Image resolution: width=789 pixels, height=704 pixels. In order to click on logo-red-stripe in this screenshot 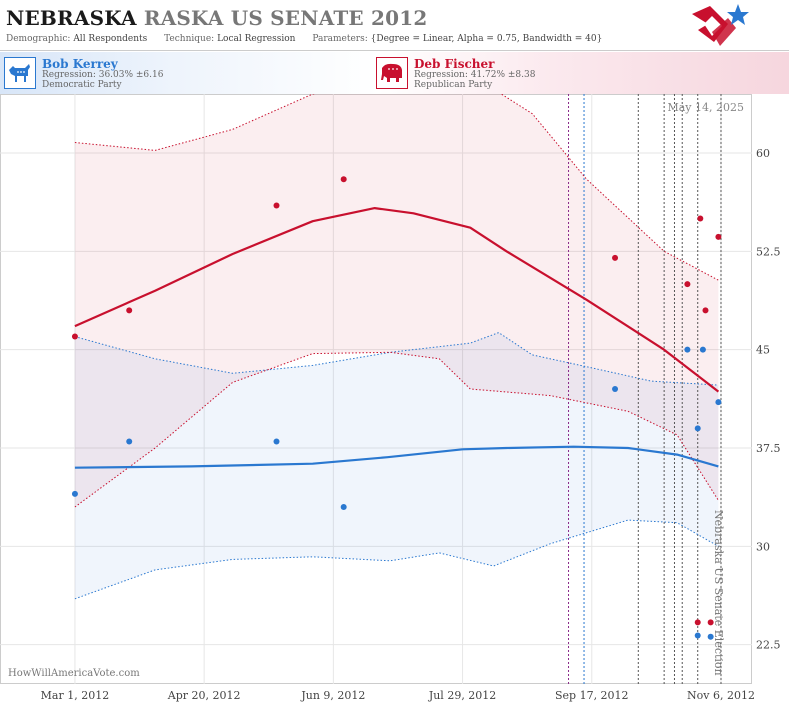, I will do `click(724, 32)`.